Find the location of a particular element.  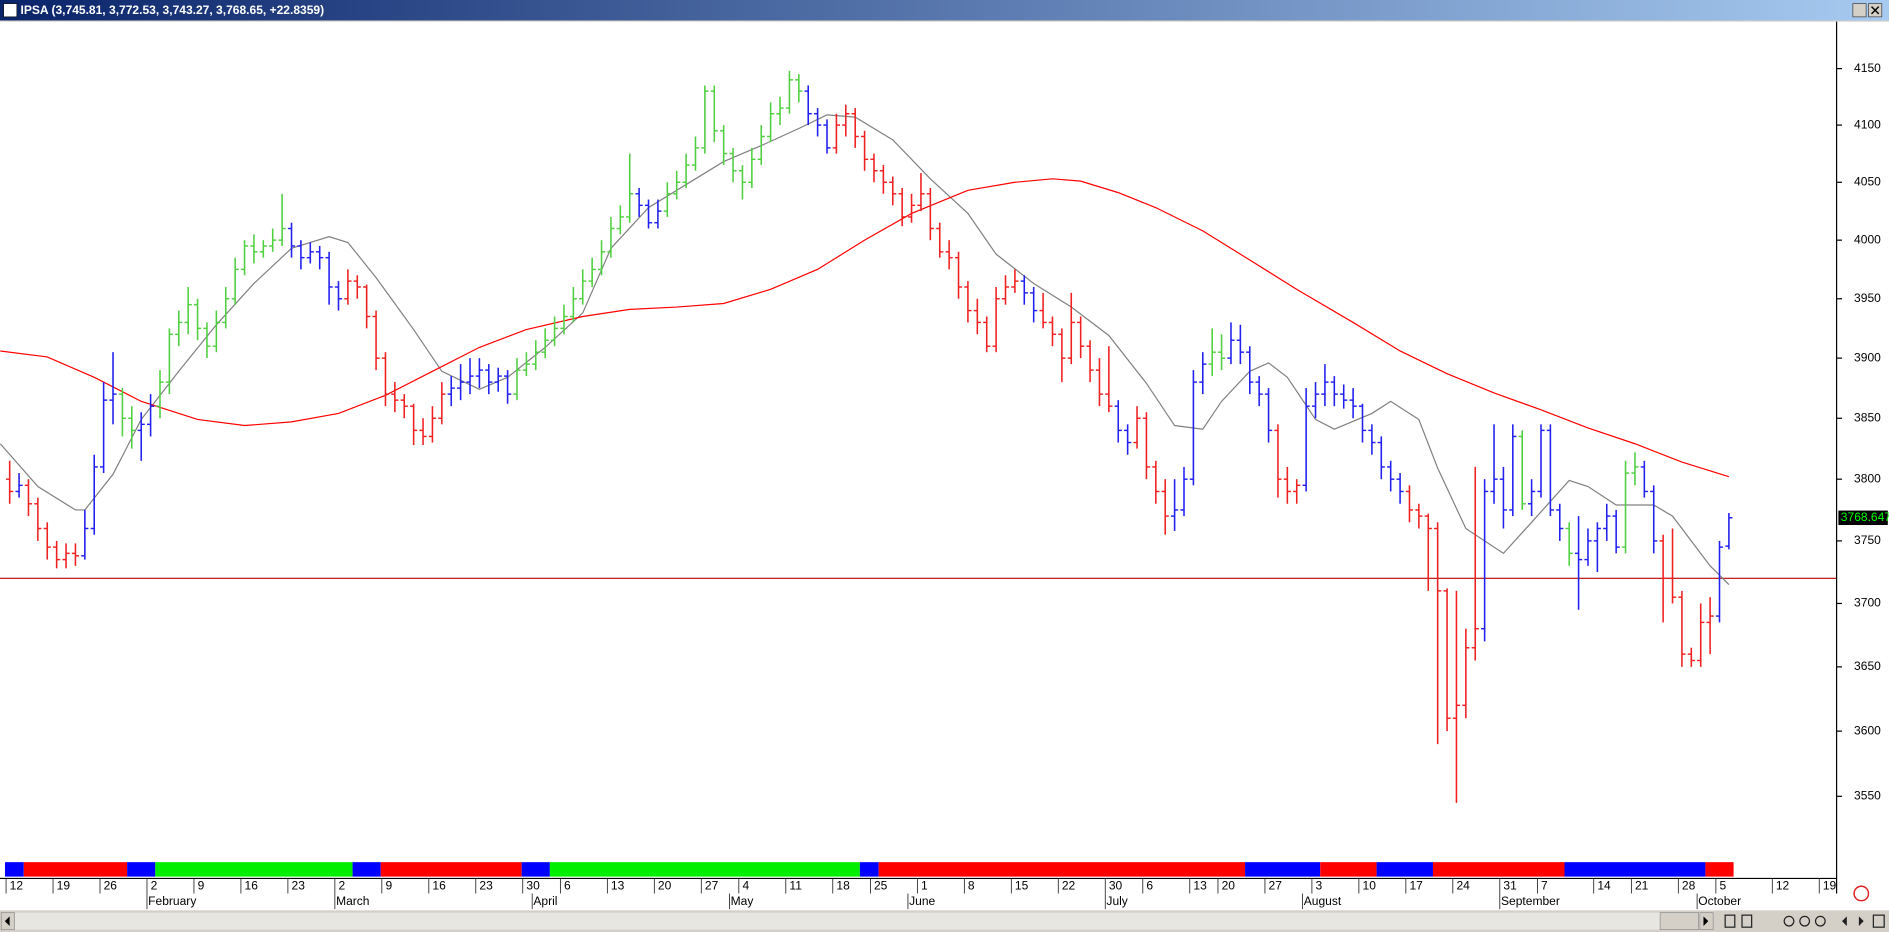

month-label: February is located at coordinates (172, 901).